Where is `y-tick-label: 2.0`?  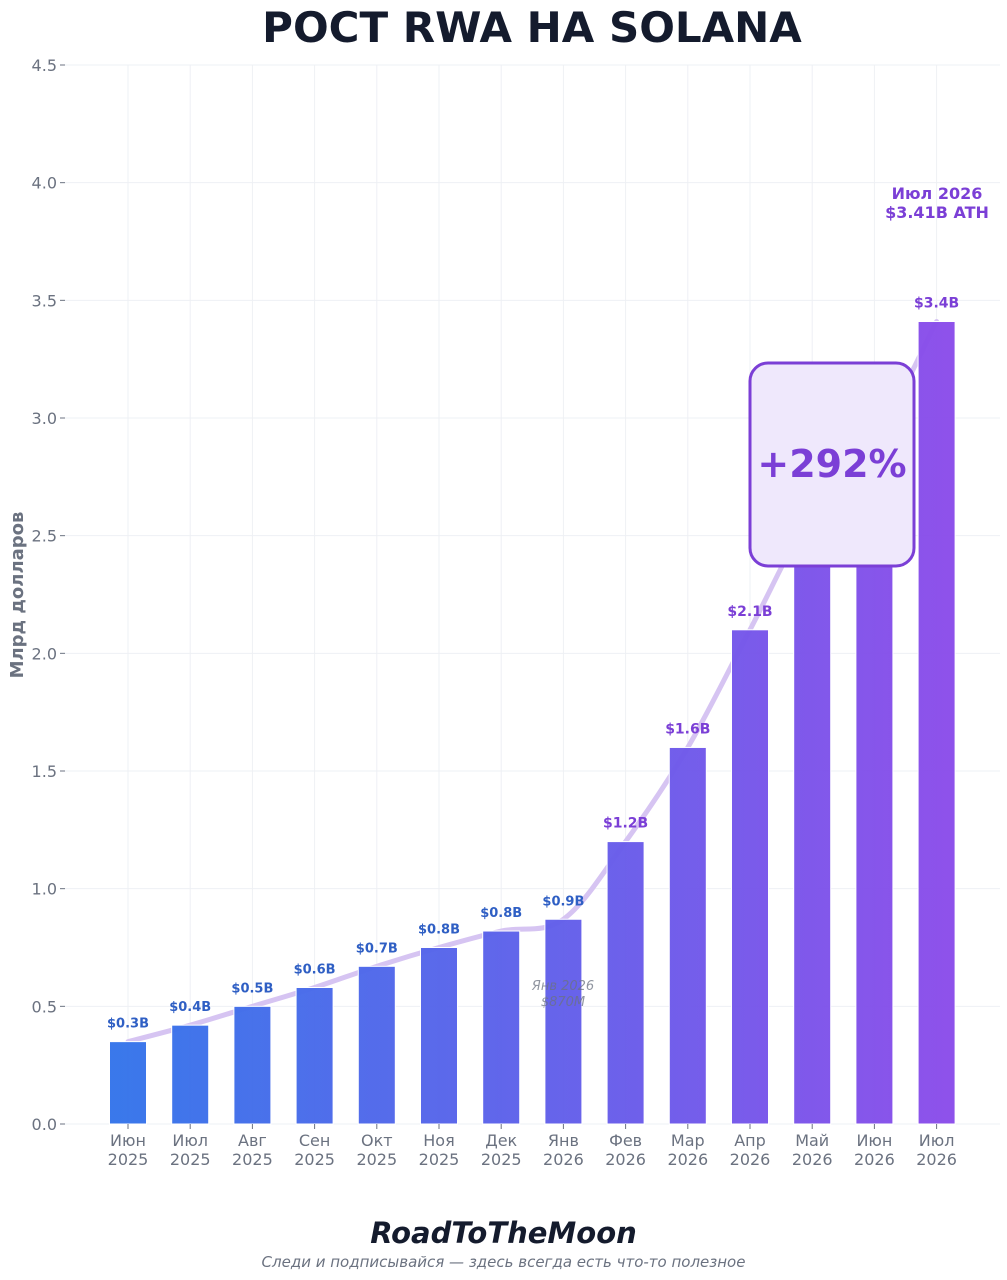
y-tick-label: 2.0 is located at coordinates (44, 653).